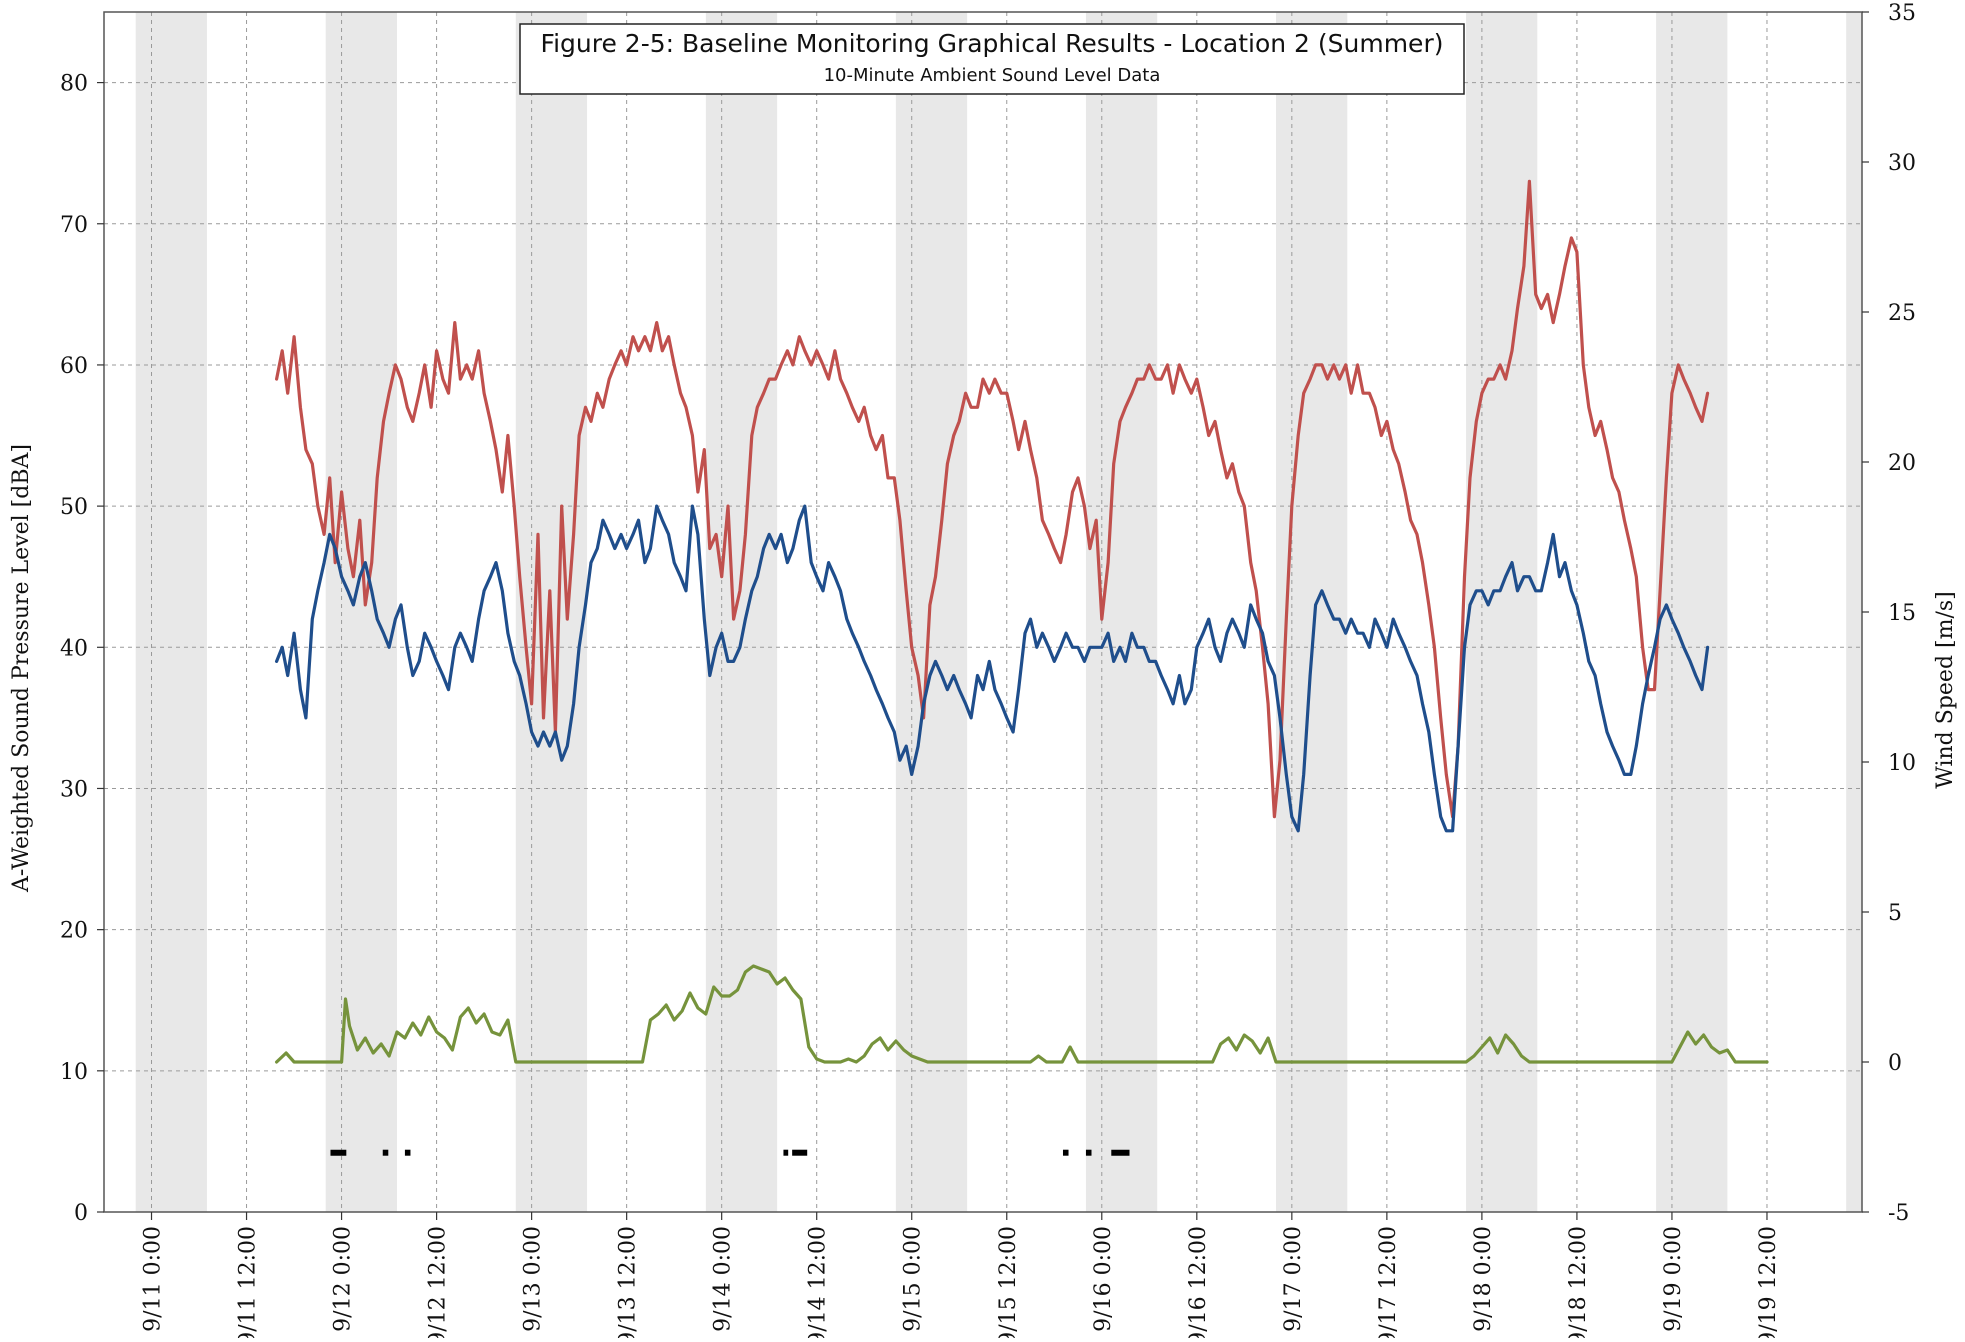 The width and height of the screenshot is (1965, 1342). Describe the element at coordinates (1008, 1282) in the screenshot. I see `x-tick-label: 9/15 12:00` at that location.